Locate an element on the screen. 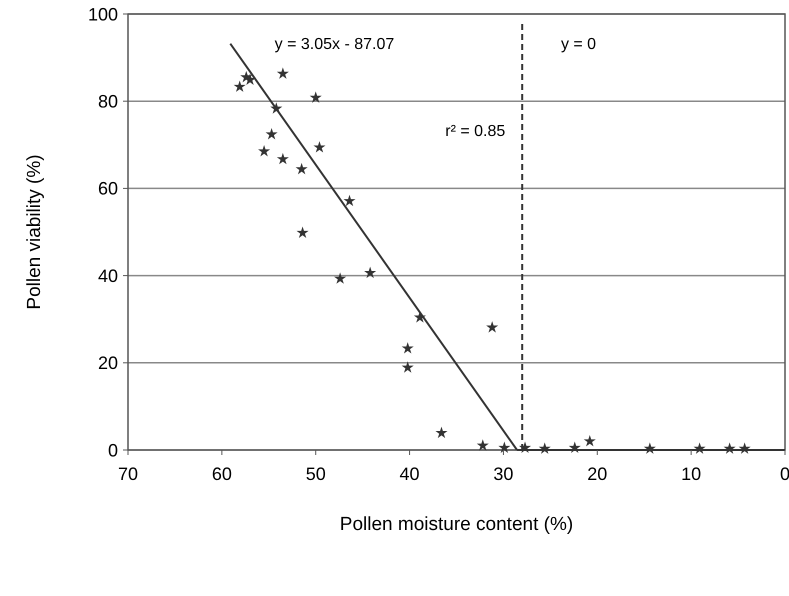  annotation: y = 3.05x - 87.07 is located at coordinates (334, 44).